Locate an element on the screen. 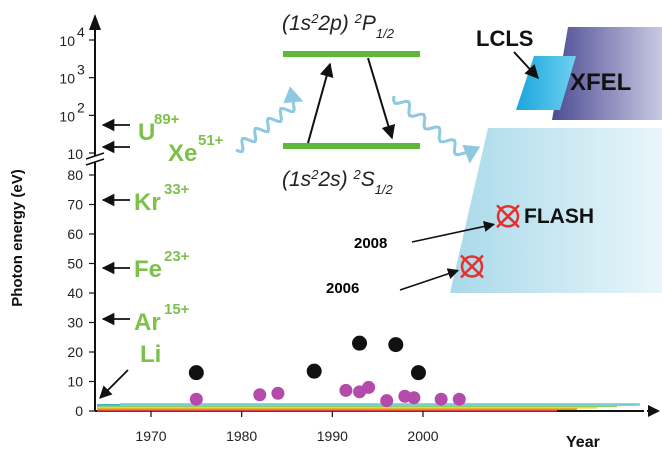 Image resolution: width=662 pixels, height=456 pixels. x-tick-label: 1980 is located at coordinates (241, 436).